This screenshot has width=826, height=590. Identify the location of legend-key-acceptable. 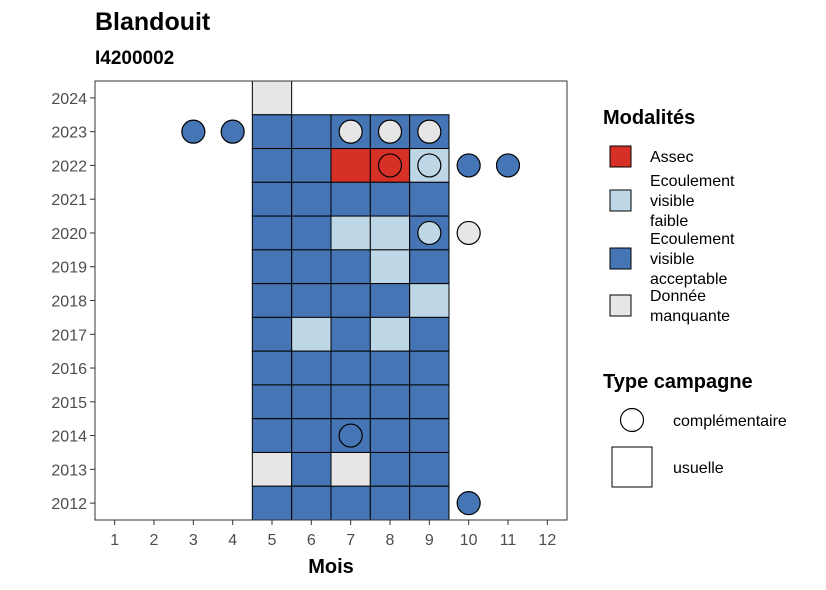
(620, 258).